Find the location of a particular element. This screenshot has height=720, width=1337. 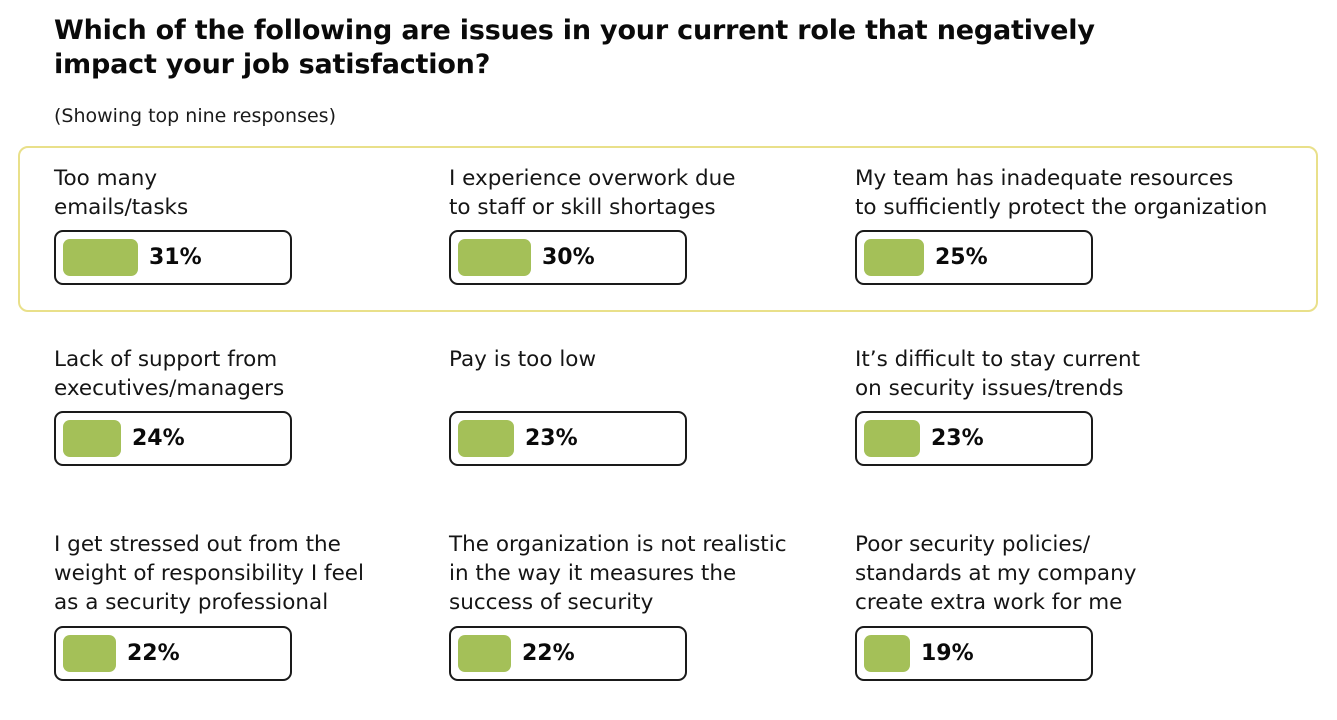

response-label: Pay is too low is located at coordinates (523, 359).